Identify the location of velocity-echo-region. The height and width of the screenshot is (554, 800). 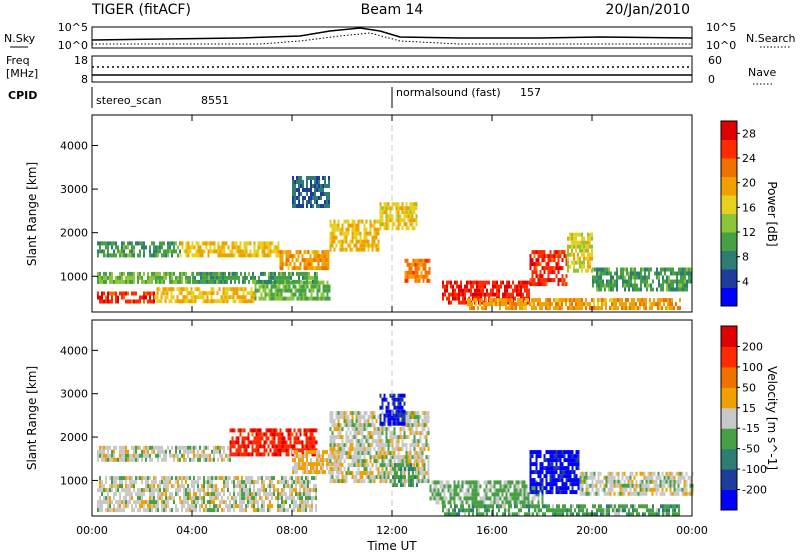
(405, 475).